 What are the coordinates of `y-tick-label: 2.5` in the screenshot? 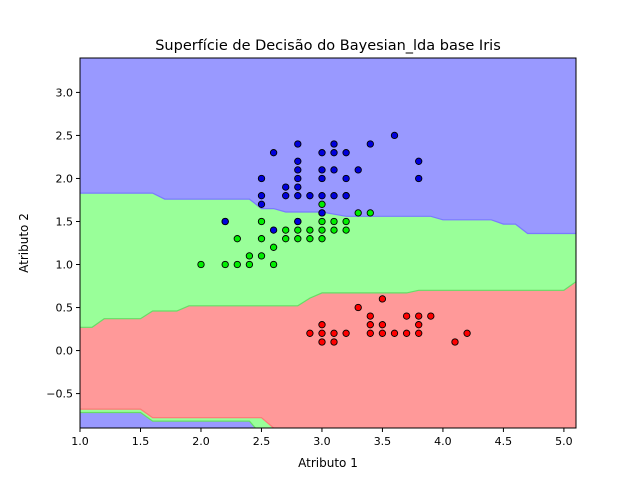 It's located at (65, 135).